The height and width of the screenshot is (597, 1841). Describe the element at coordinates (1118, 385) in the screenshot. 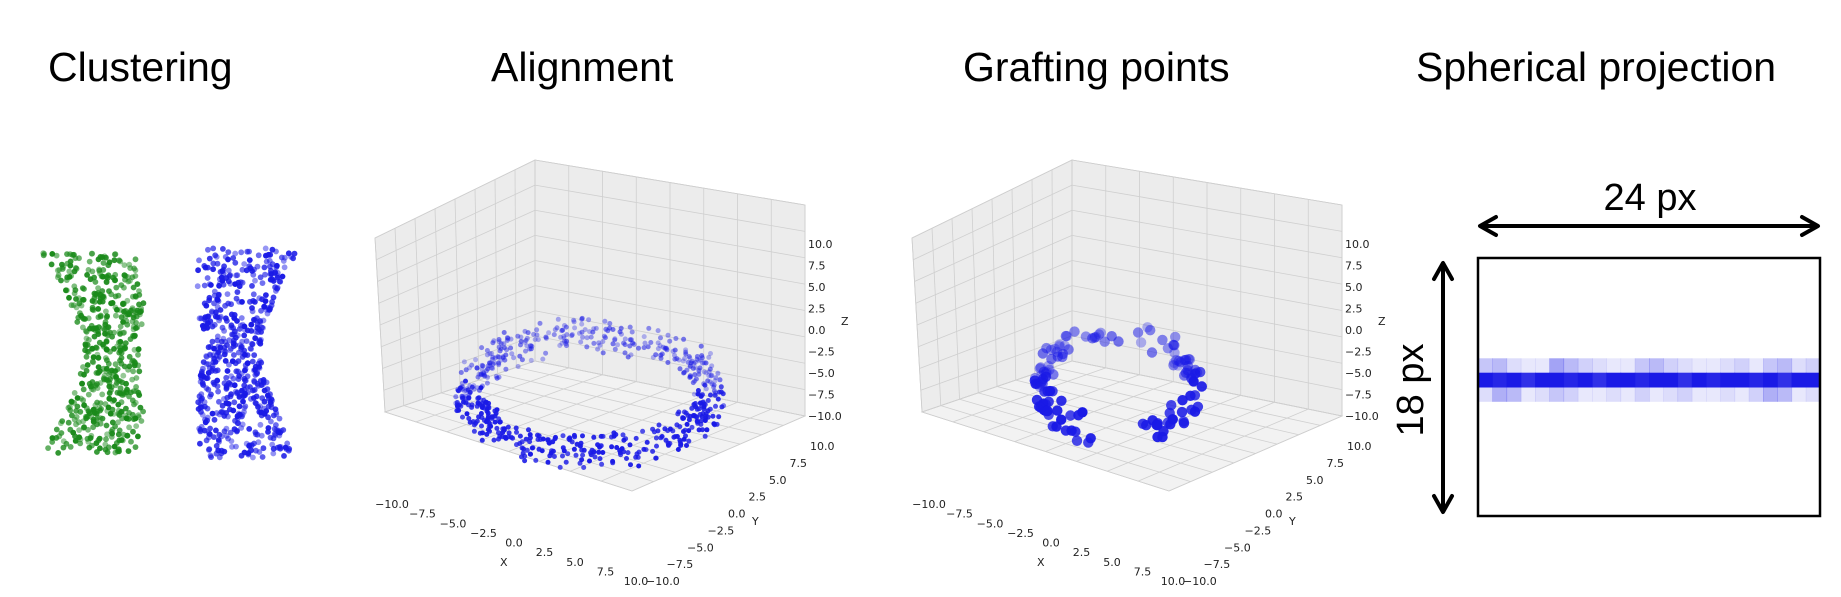

I see `grafting-ring` at that location.